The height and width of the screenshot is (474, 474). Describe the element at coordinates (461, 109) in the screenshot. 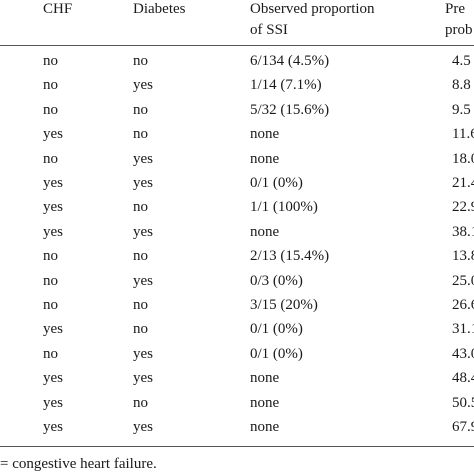

I see `cell-predicted: 9.5` at that location.